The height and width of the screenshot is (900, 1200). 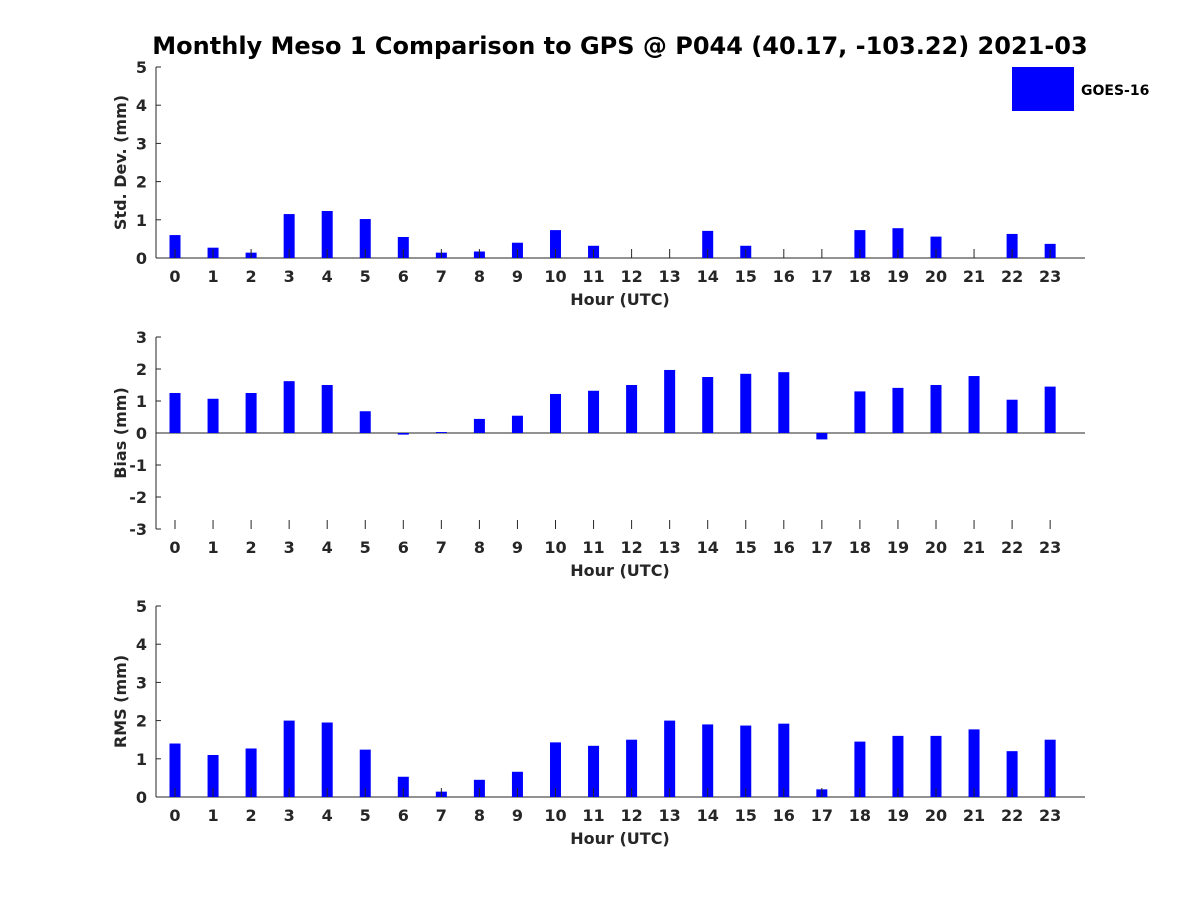 What do you see at coordinates (120, 433) in the screenshot?
I see `y-axis-label: Bias (mm)` at bounding box center [120, 433].